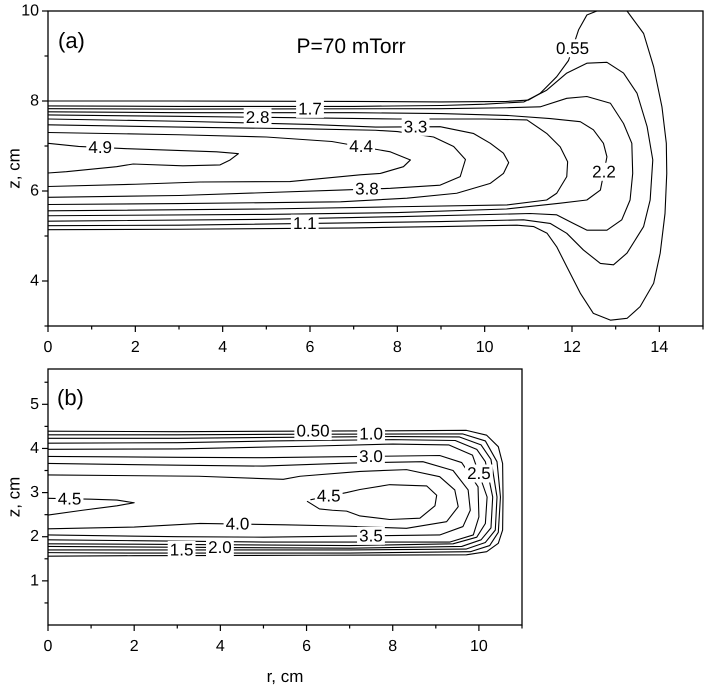 This screenshot has width=706, height=689. What do you see at coordinates (35, 101) in the screenshot?
I see `y-tick-label: 8` at bounding box center [35, 101].